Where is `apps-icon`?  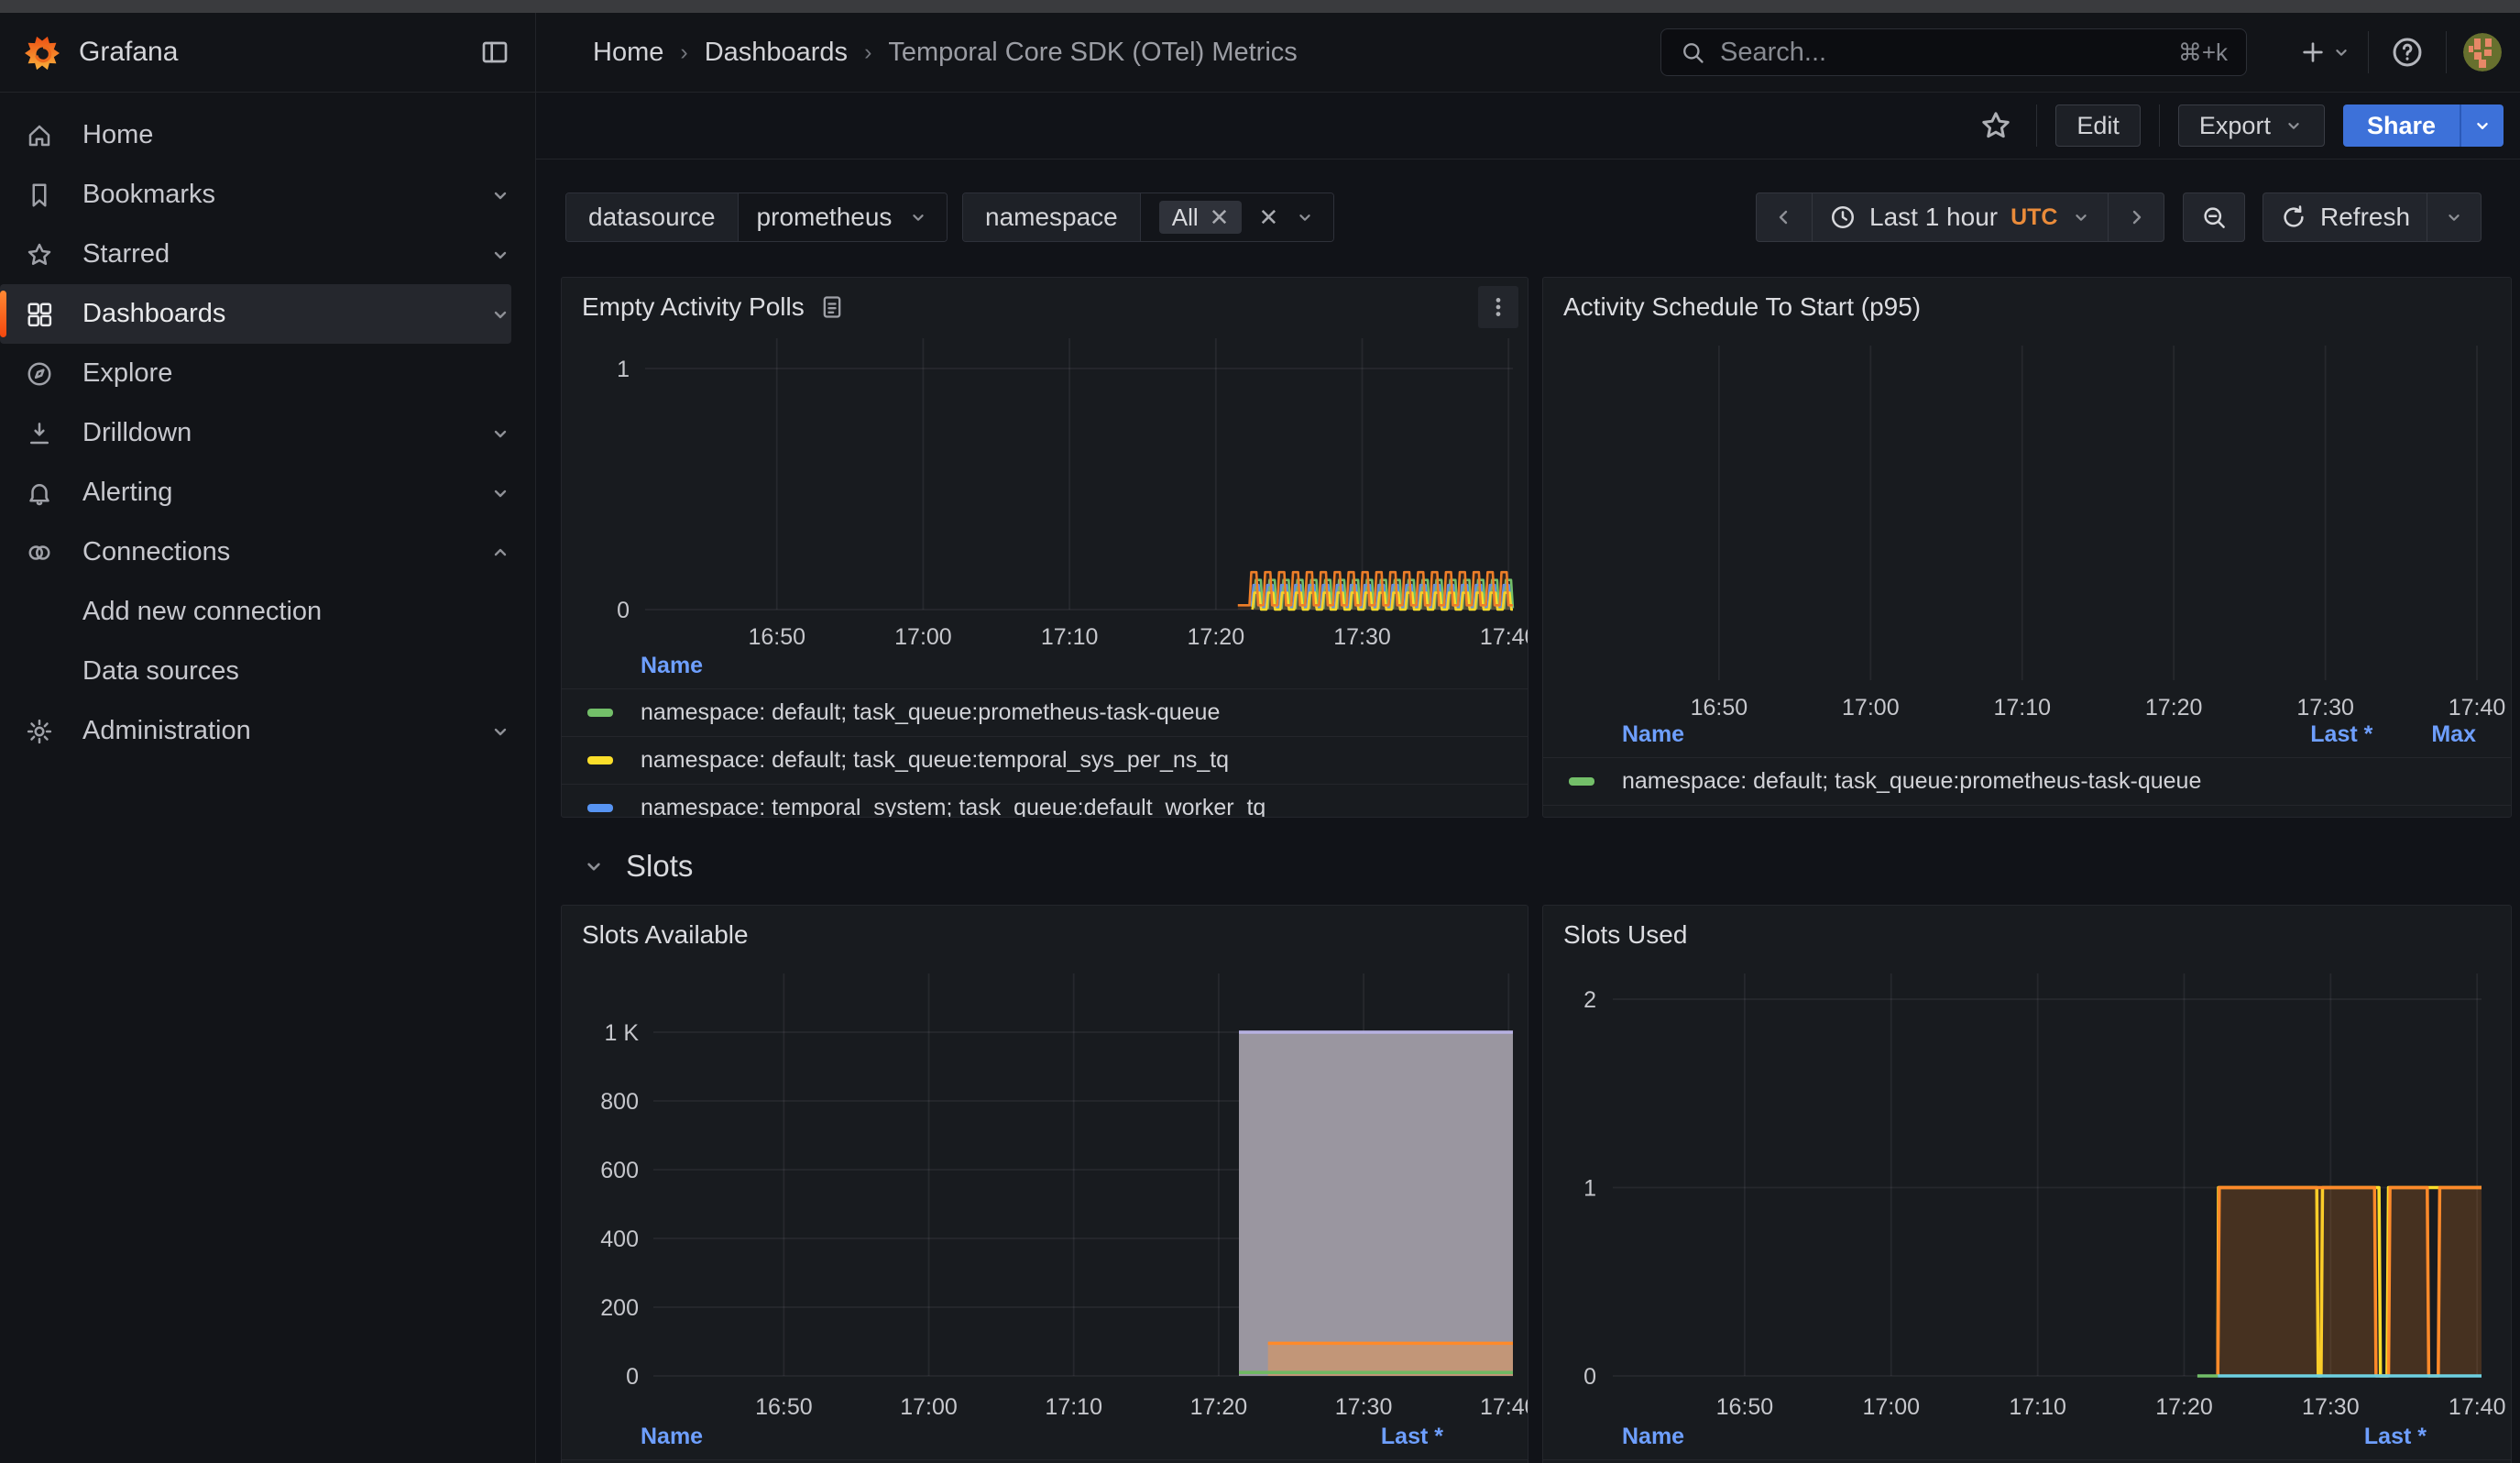 apps-icon is located at coordinates (39, 314).